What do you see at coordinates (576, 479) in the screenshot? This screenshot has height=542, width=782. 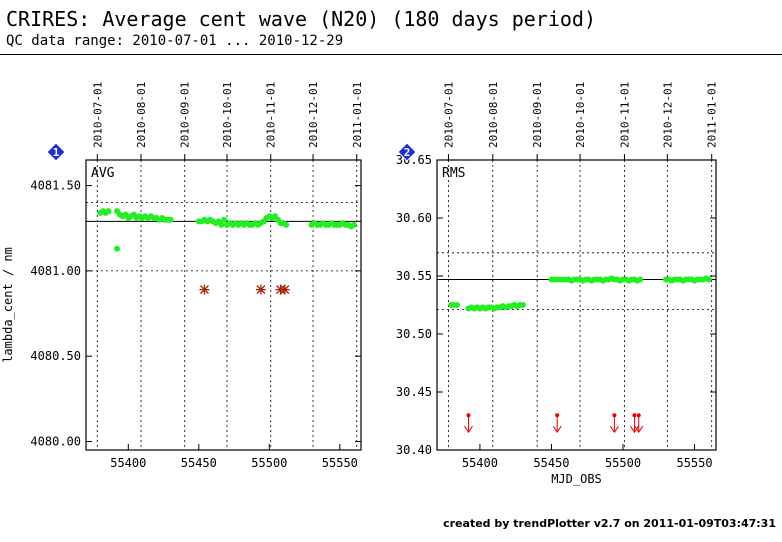 I see `x-axis-label: MJD_OBS` at bounding box center [576, 479].